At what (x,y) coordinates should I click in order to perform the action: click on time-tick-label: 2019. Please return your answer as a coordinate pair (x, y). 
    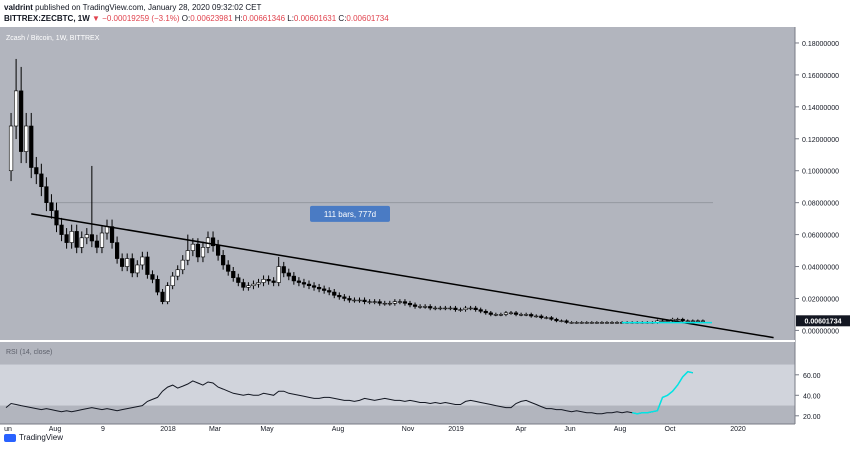
    Looking at the image, I should click on (456, 429).